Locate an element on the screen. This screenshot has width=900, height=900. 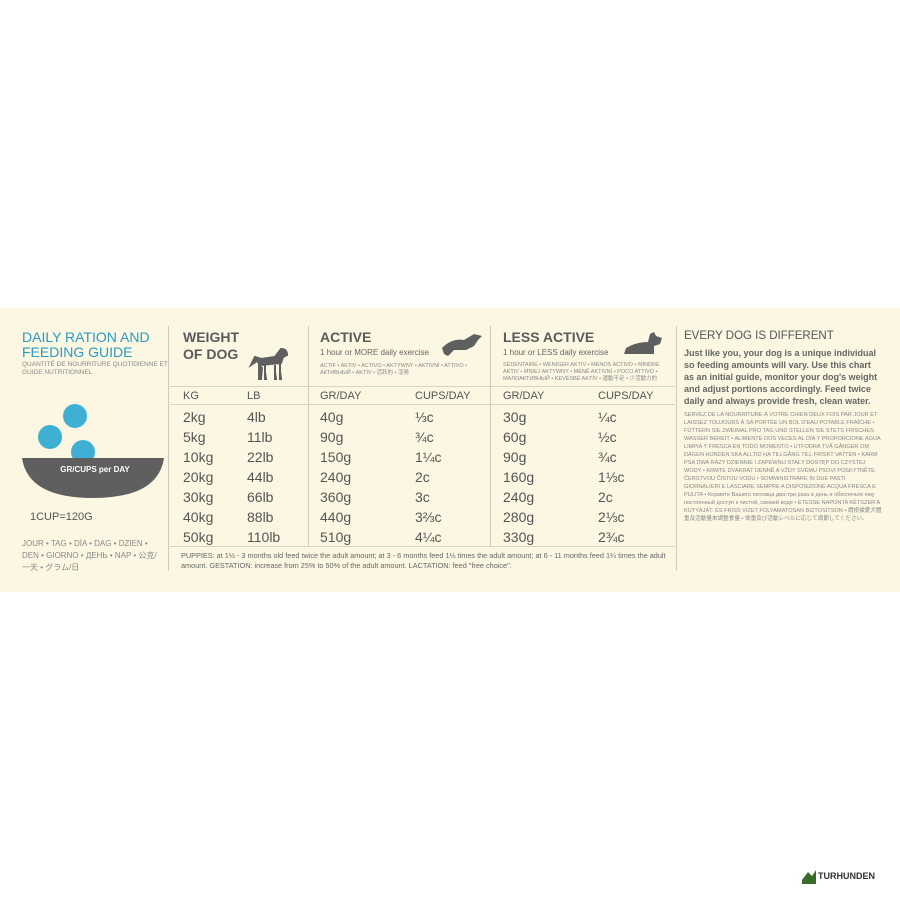
table-cell: 4¼c is located at coordinates (428, 537).